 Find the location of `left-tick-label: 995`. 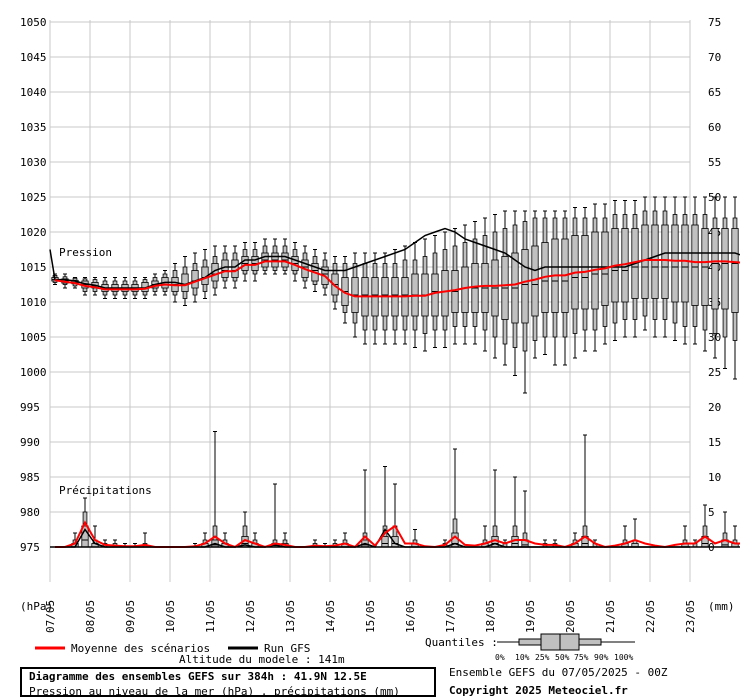

left-tick-label: 995 is located at coordinates (30, 407).